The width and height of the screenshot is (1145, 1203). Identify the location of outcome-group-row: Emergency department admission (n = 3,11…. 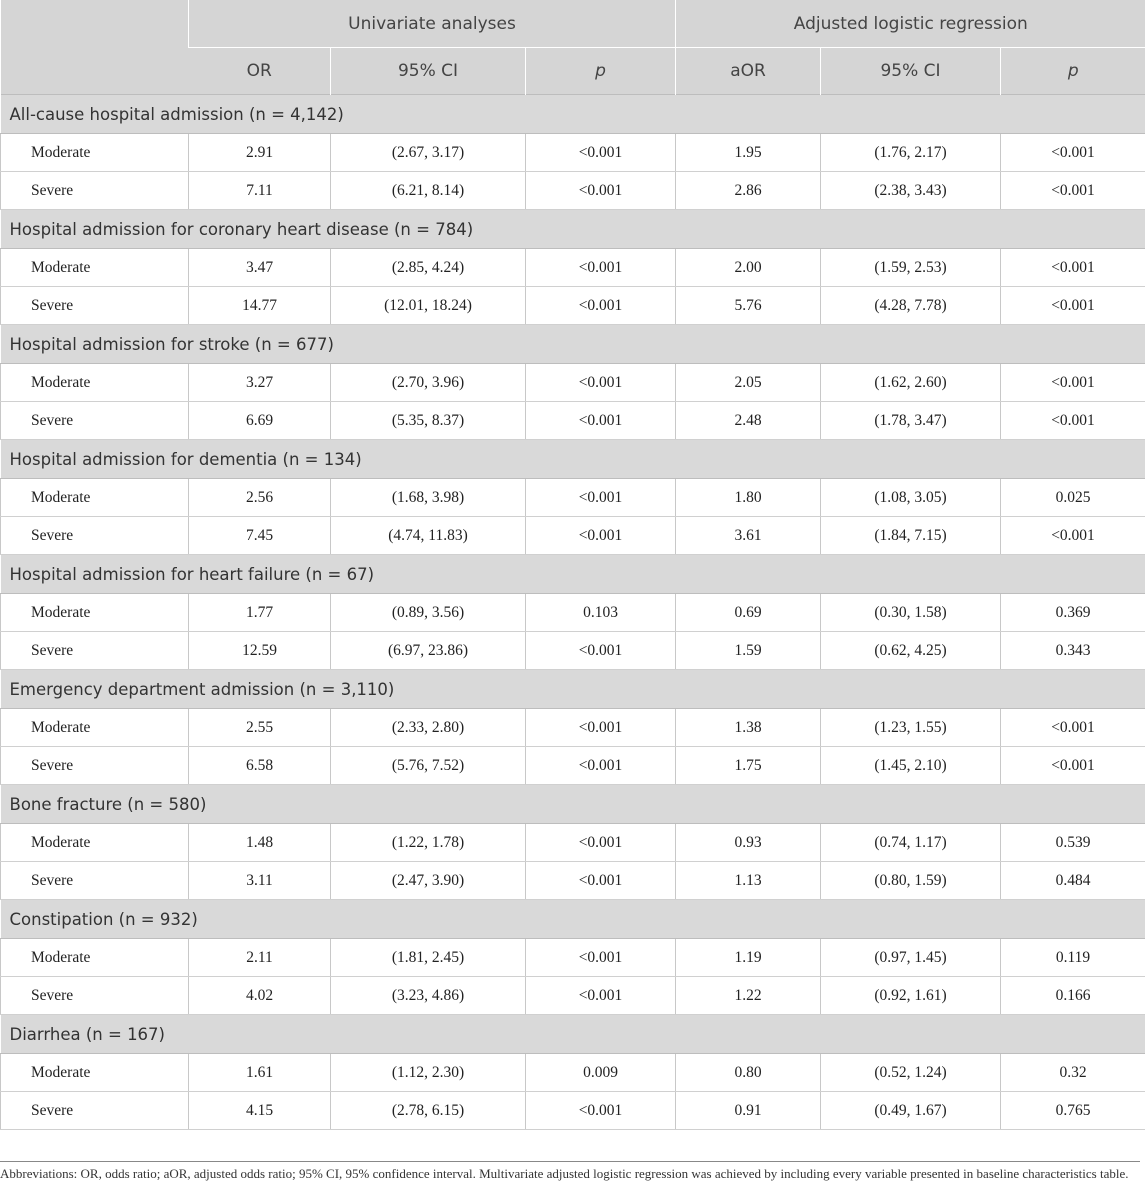
(572, 689).